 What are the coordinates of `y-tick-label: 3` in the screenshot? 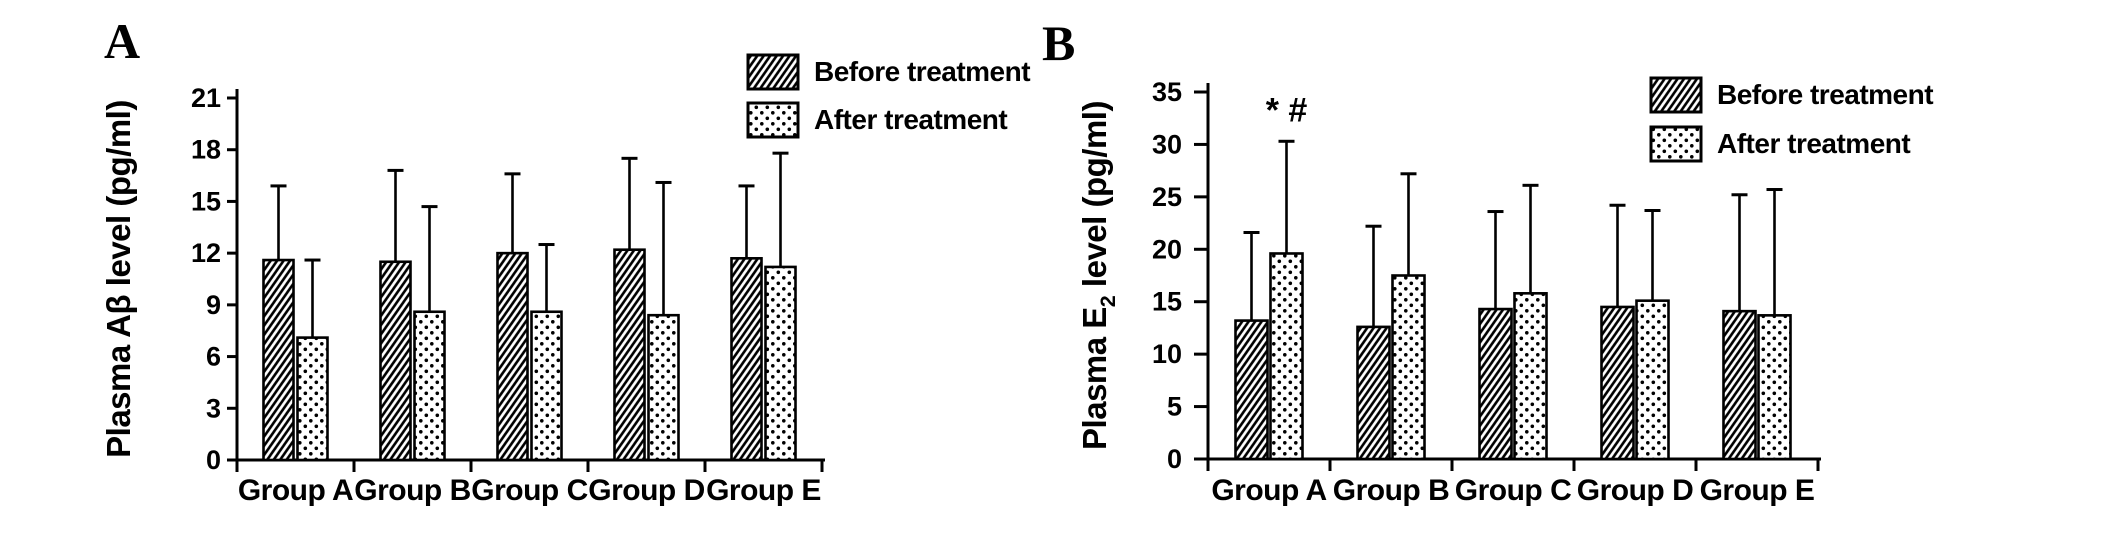 It's located at (213, 408).